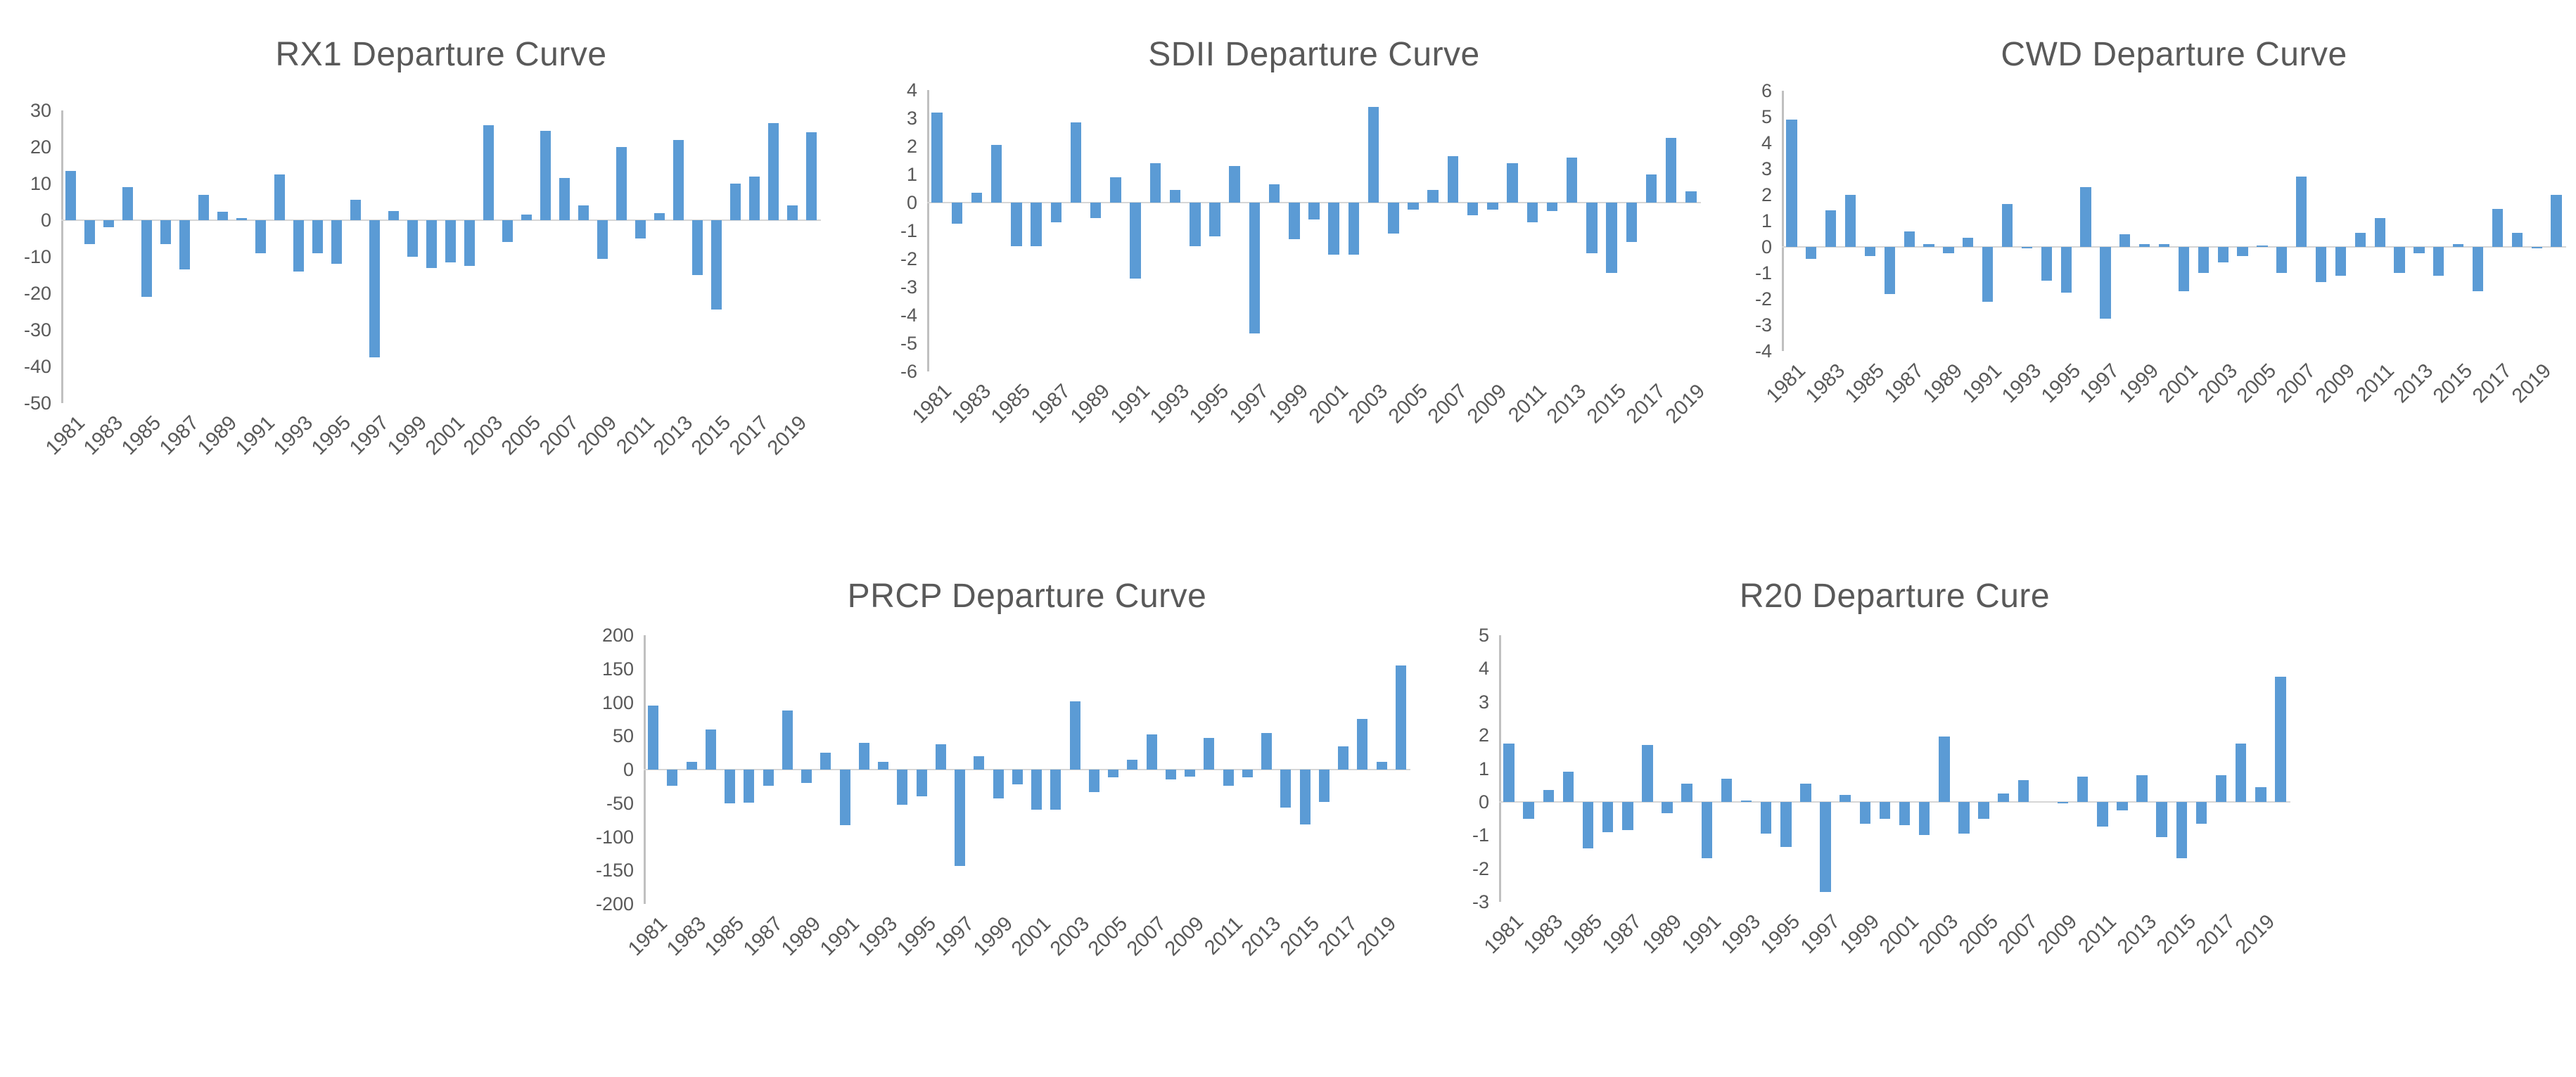 Image resolution: width=2576 pixels, height=1077 pixels. I want to click on y-tick-label: 3, so click(1766, 168).